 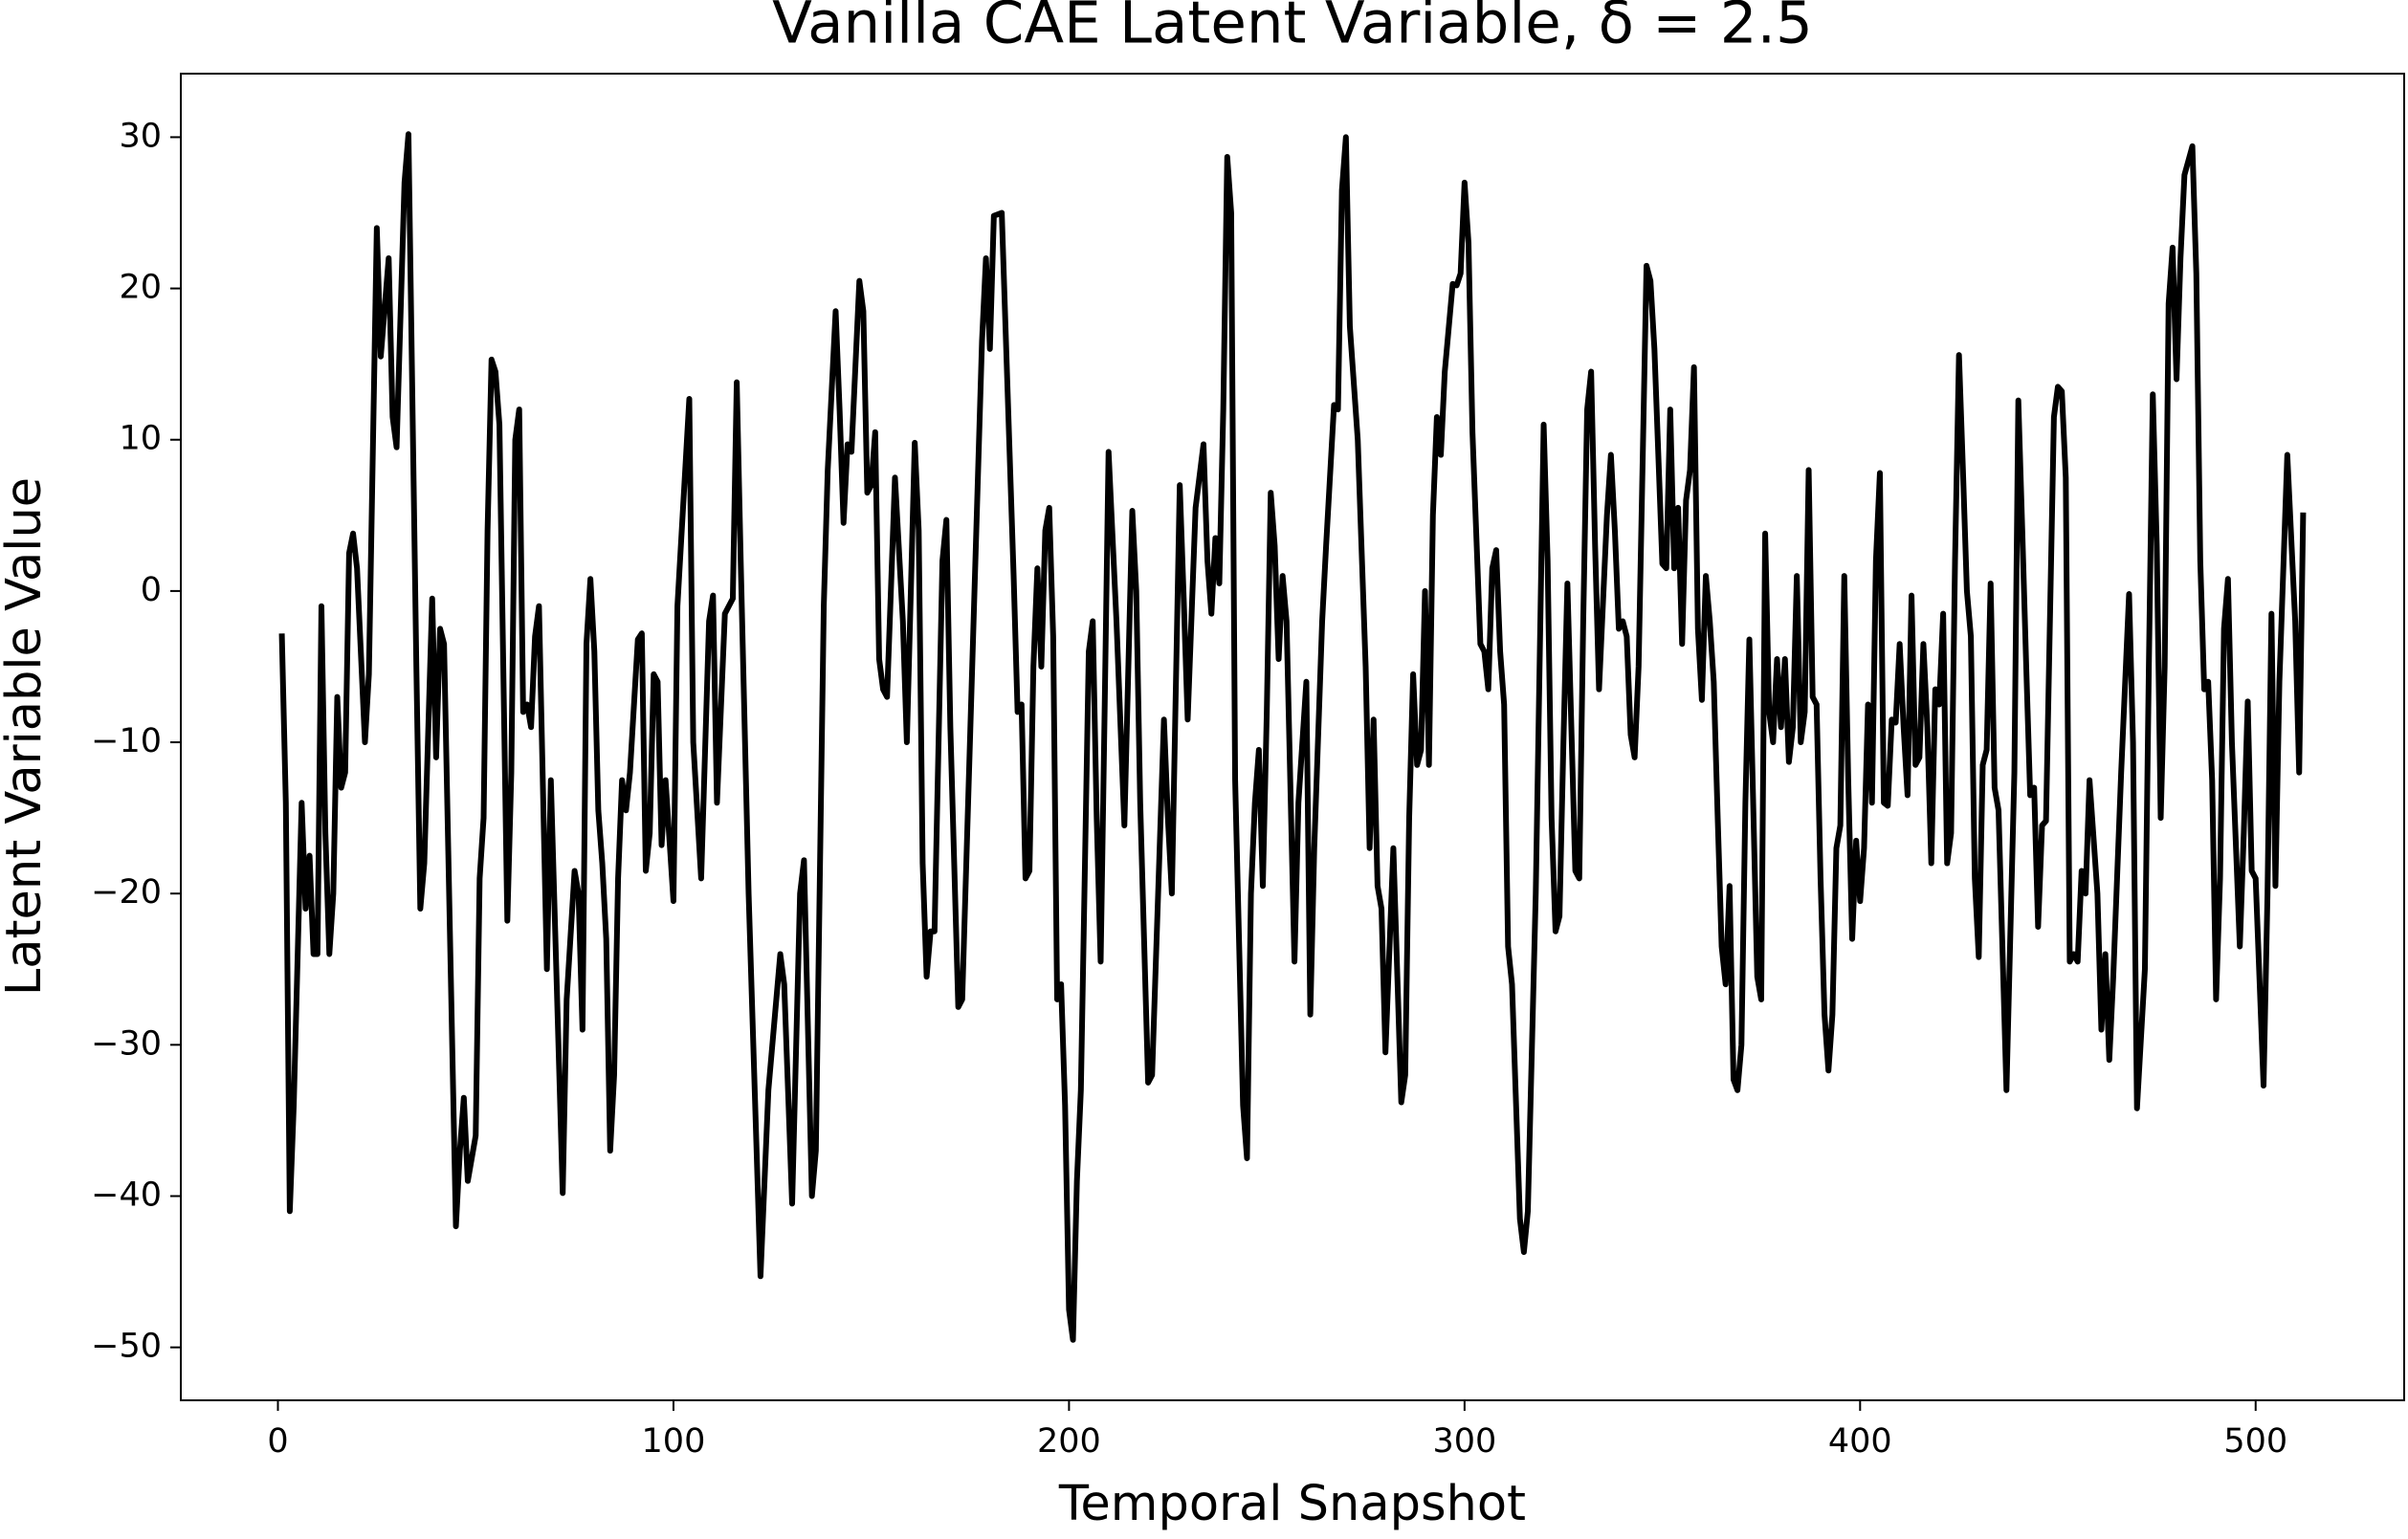 What do you see at coordinates (126, 893) in the screenshot?
I see `y-tick-label: −20` at bounding box center [126, 893].